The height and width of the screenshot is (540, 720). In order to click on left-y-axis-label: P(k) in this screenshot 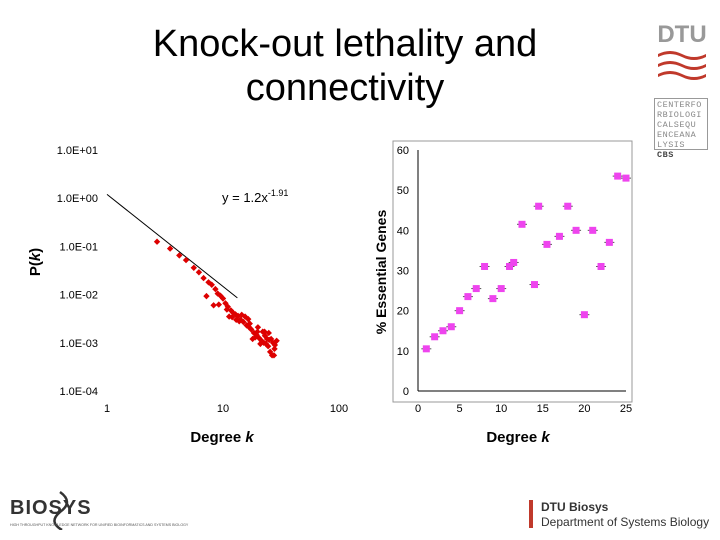, I will do `click(35, 262)`.